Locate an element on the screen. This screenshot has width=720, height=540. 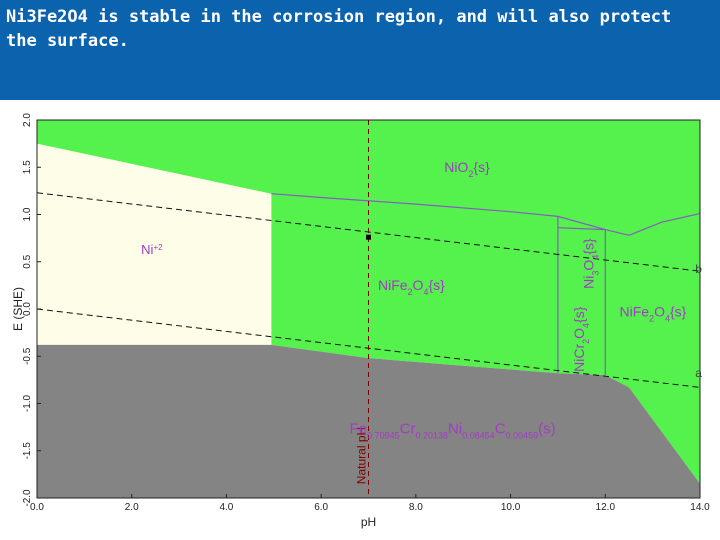
x-tick-label: 4.0 is located at coordinates (226, 507).